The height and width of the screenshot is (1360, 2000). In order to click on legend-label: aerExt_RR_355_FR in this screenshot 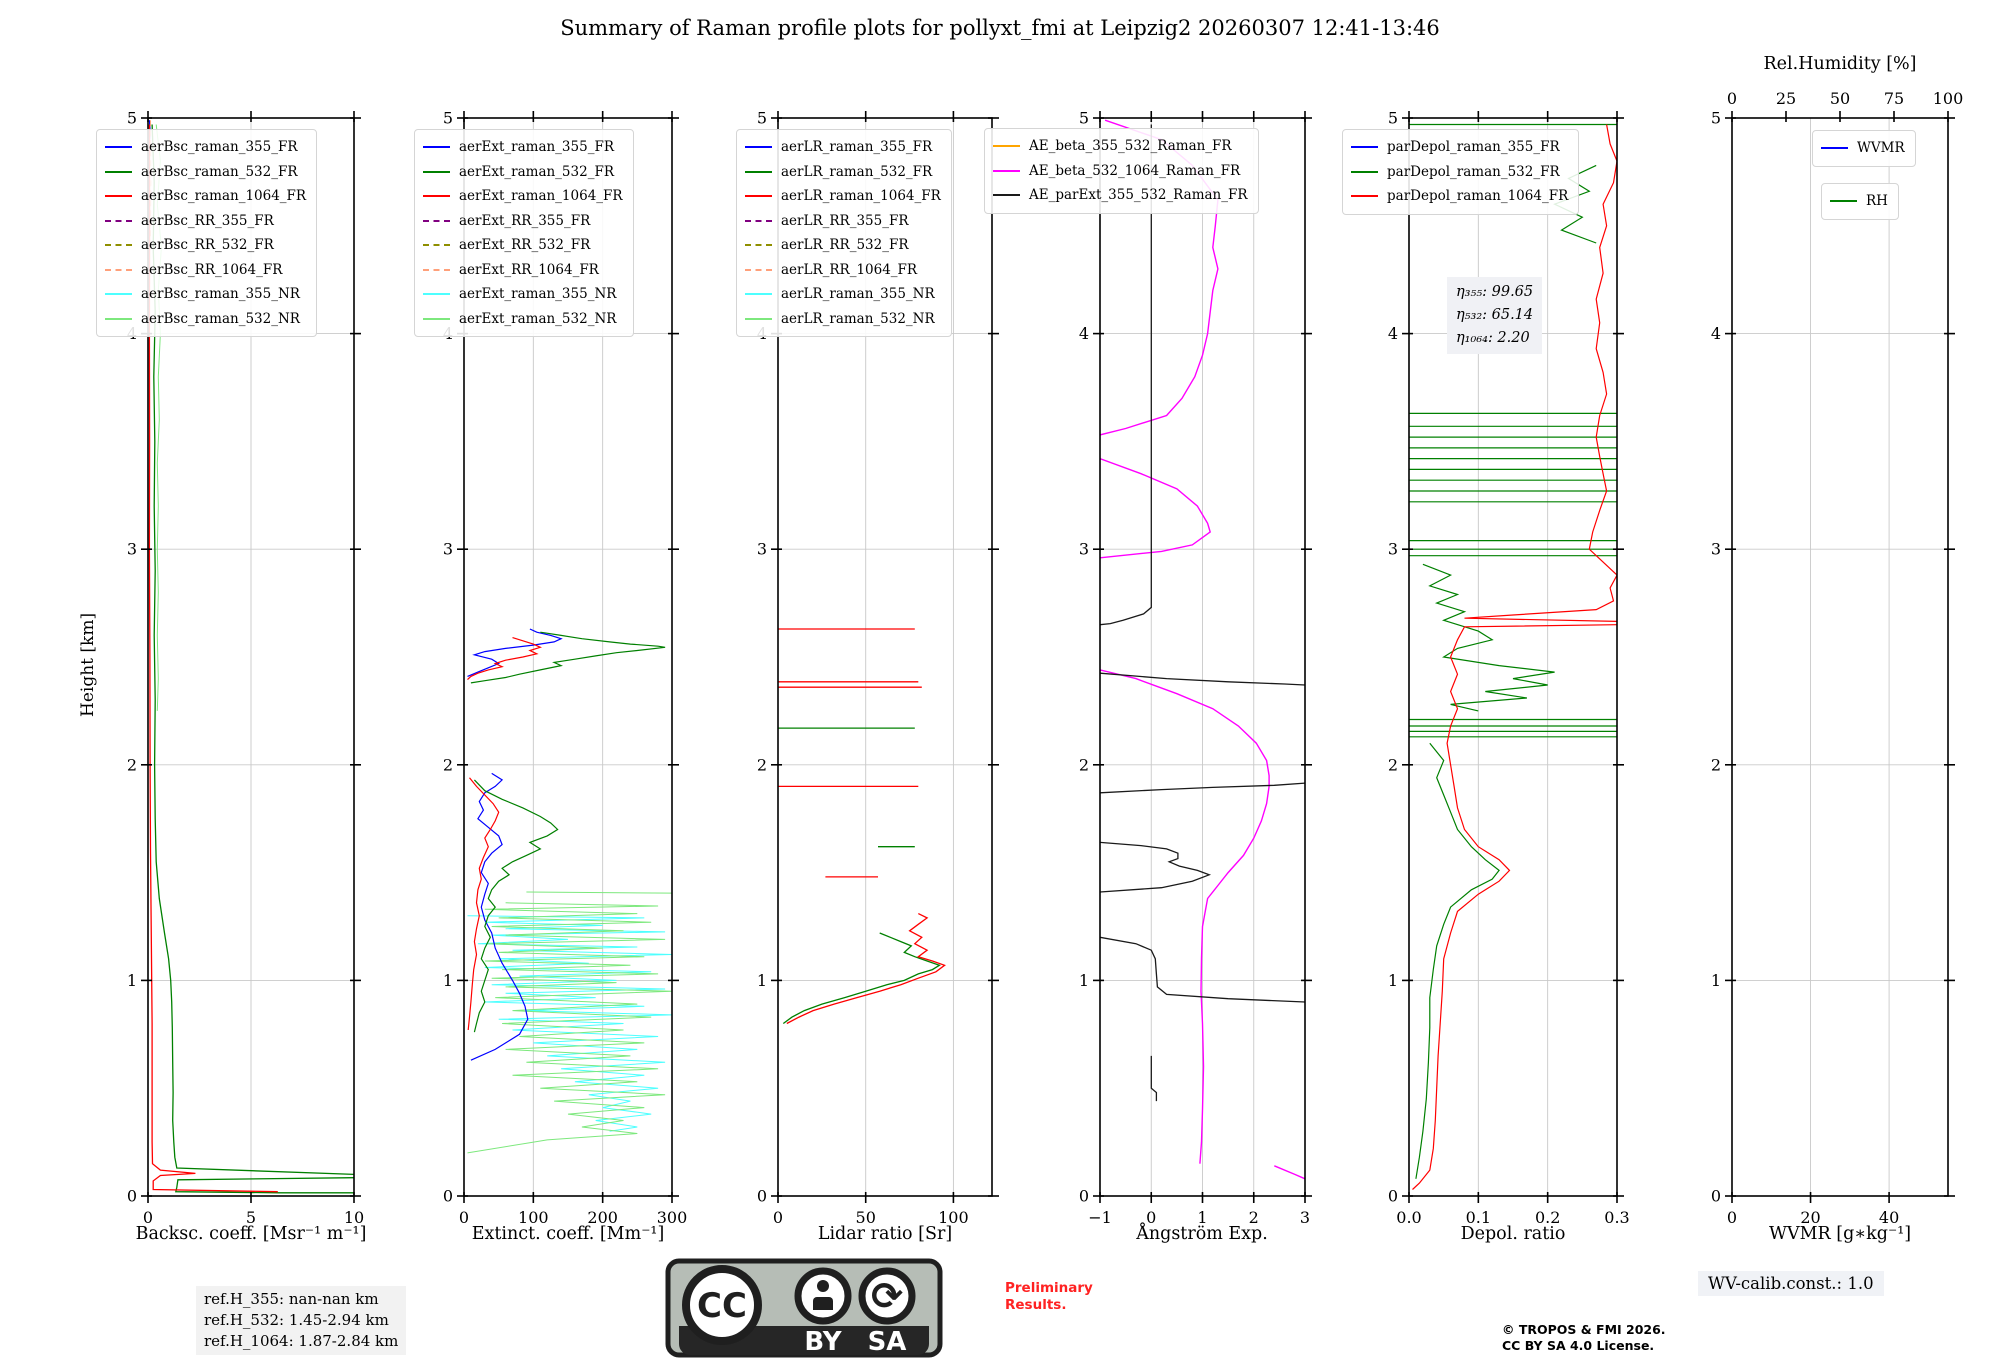, I will do `click(525, 220)`.